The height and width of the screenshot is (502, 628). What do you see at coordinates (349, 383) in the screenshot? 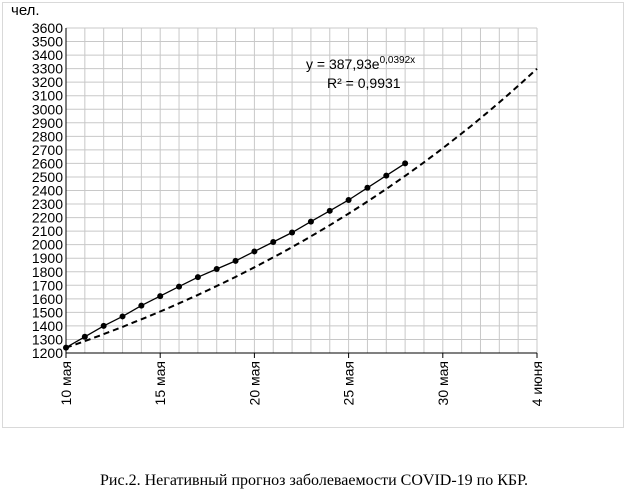
I see `x-tick-label: 25 мая` at bounding box center [349, 383].